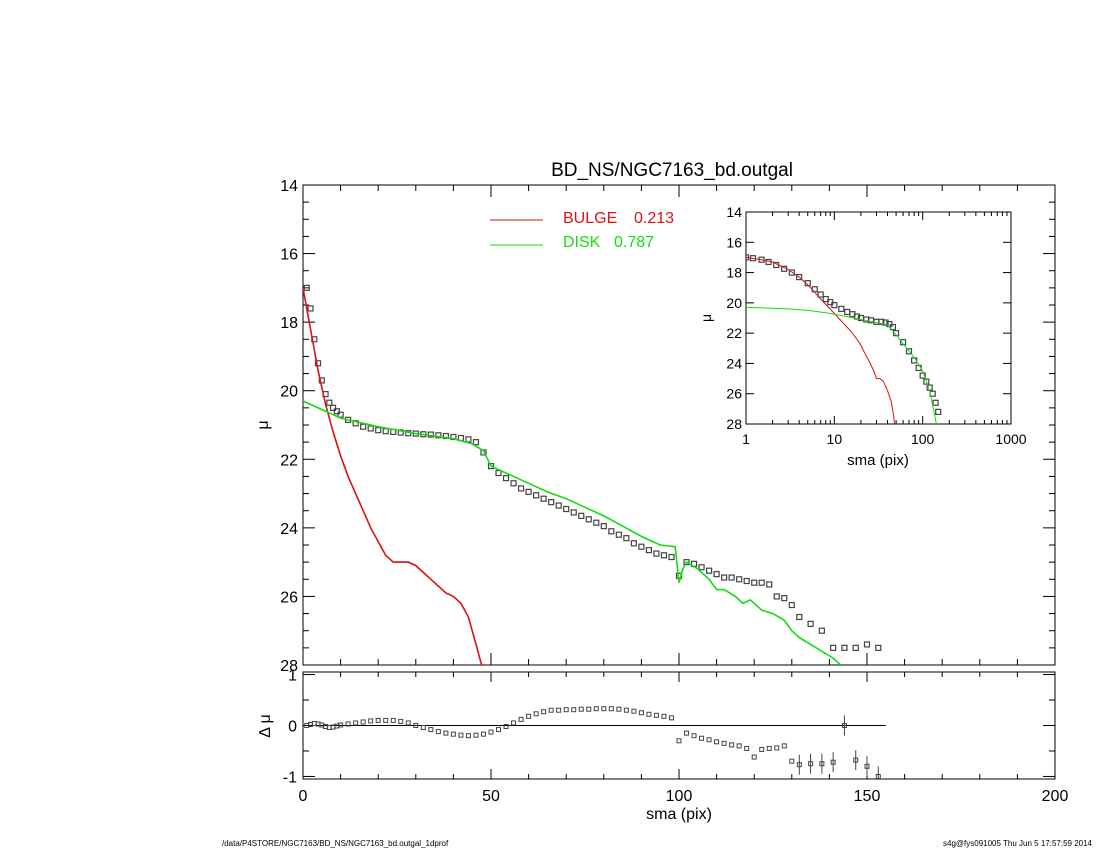 Image resolution: width=1100 pixels, height=850 pixels. Describe the element at coordinates (1010, 439) in the screenshot. I see `inset-x-tick-label: 1000` at that location.